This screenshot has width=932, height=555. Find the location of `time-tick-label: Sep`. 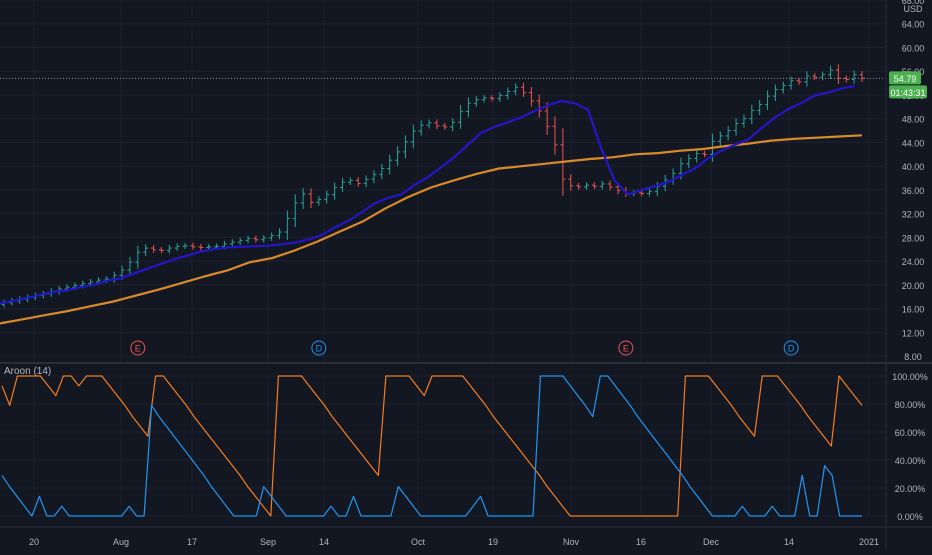

time-tick-label: Sep is located at coordinates (268, 542).